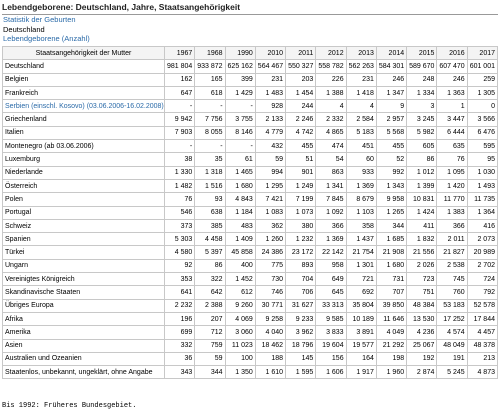  What do you see at coordinates (179, 199) in the screenshot?
I see `cell: 76` at bounding box center [179, 199].